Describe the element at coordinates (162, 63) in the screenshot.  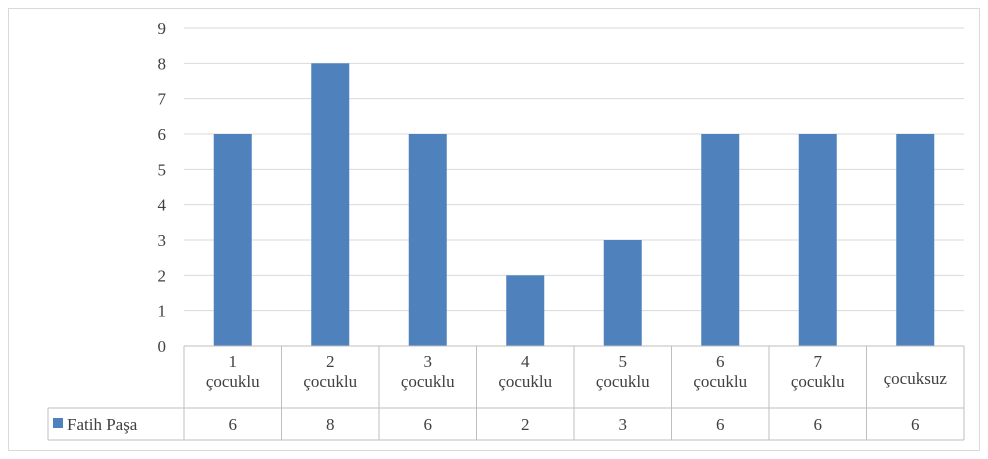
I see `y-tick-label: 8` at that location.